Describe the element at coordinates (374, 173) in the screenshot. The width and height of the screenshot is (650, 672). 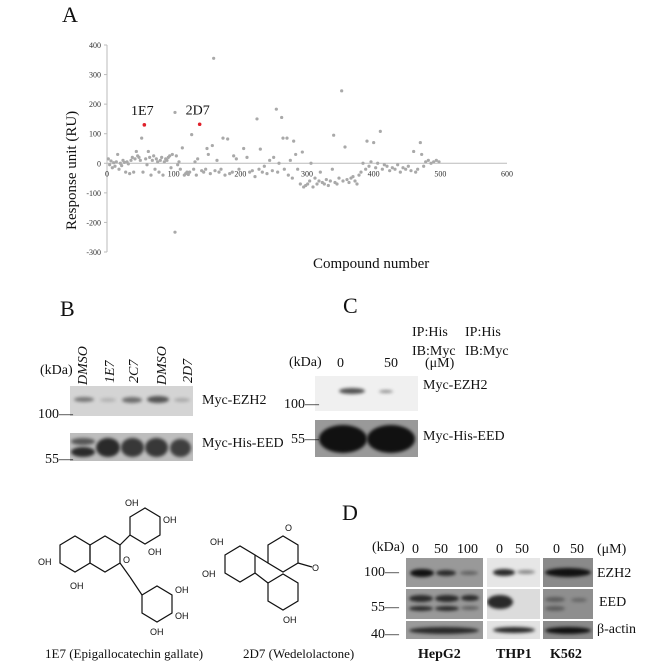
I see `x-tick-label: 400` at that location.